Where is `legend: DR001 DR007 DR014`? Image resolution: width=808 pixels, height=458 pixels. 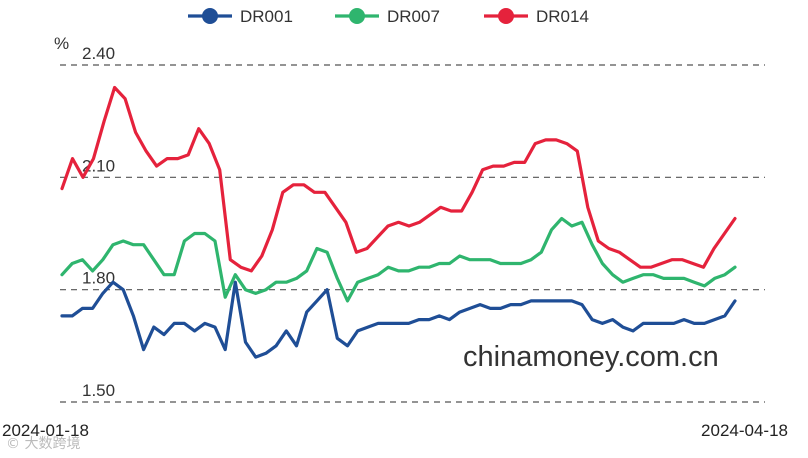 legend: DR001 DR007 DR014 is located at coordinates (388, 16).